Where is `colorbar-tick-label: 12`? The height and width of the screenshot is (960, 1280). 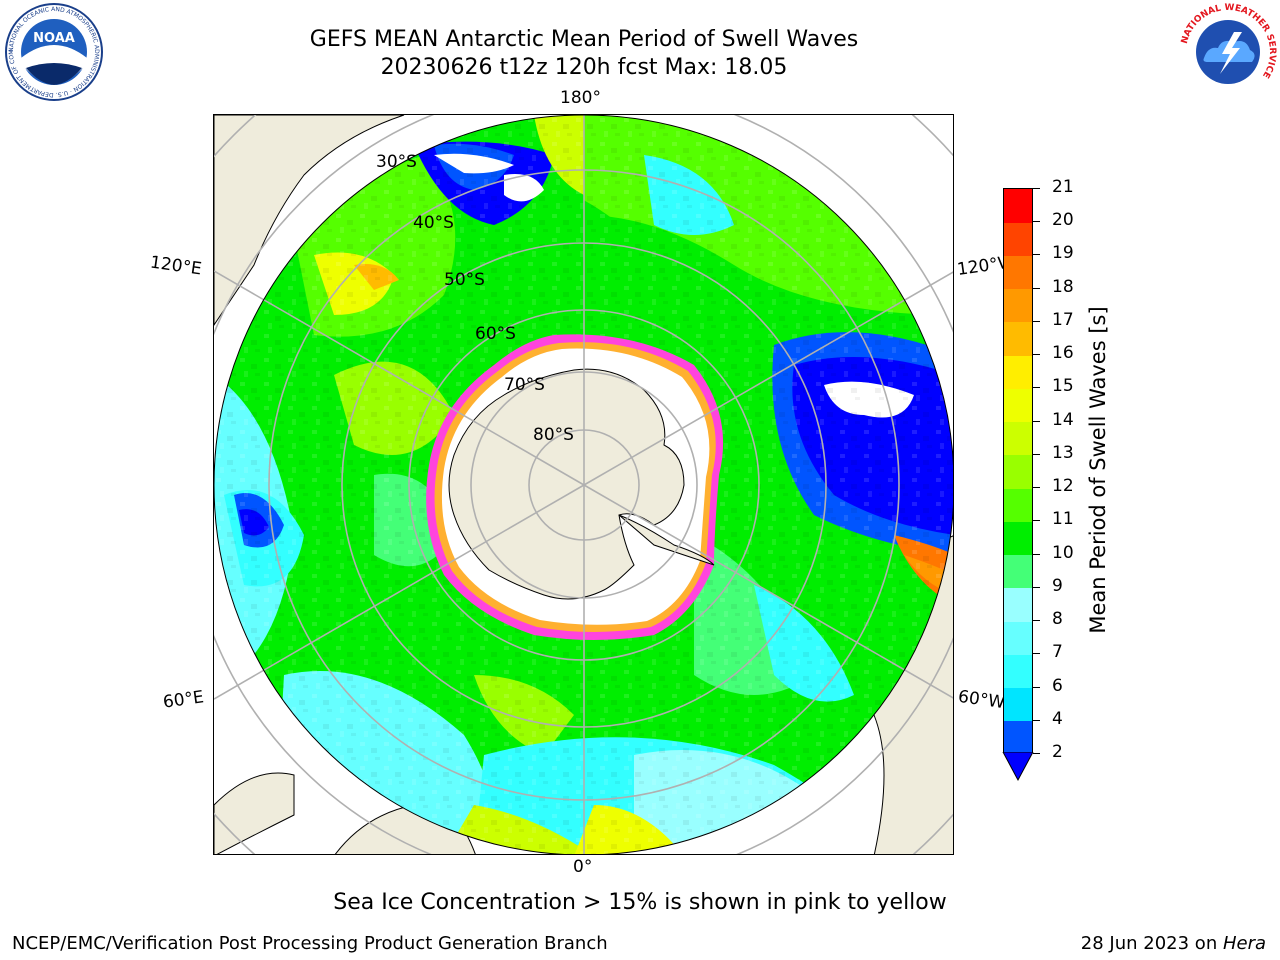 colorbar-tick-label: 12 is located at coordinates (1063, 486).